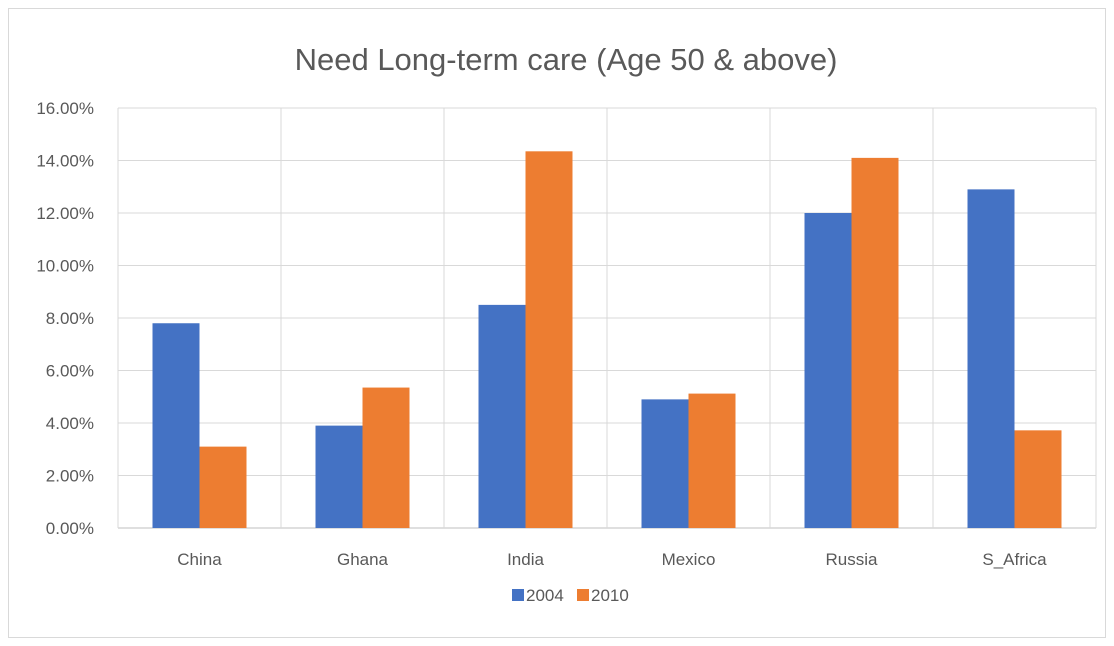  Describe the element at coordinates (223, 487) in the screenshot. I see `bar-2010-china` at that location.